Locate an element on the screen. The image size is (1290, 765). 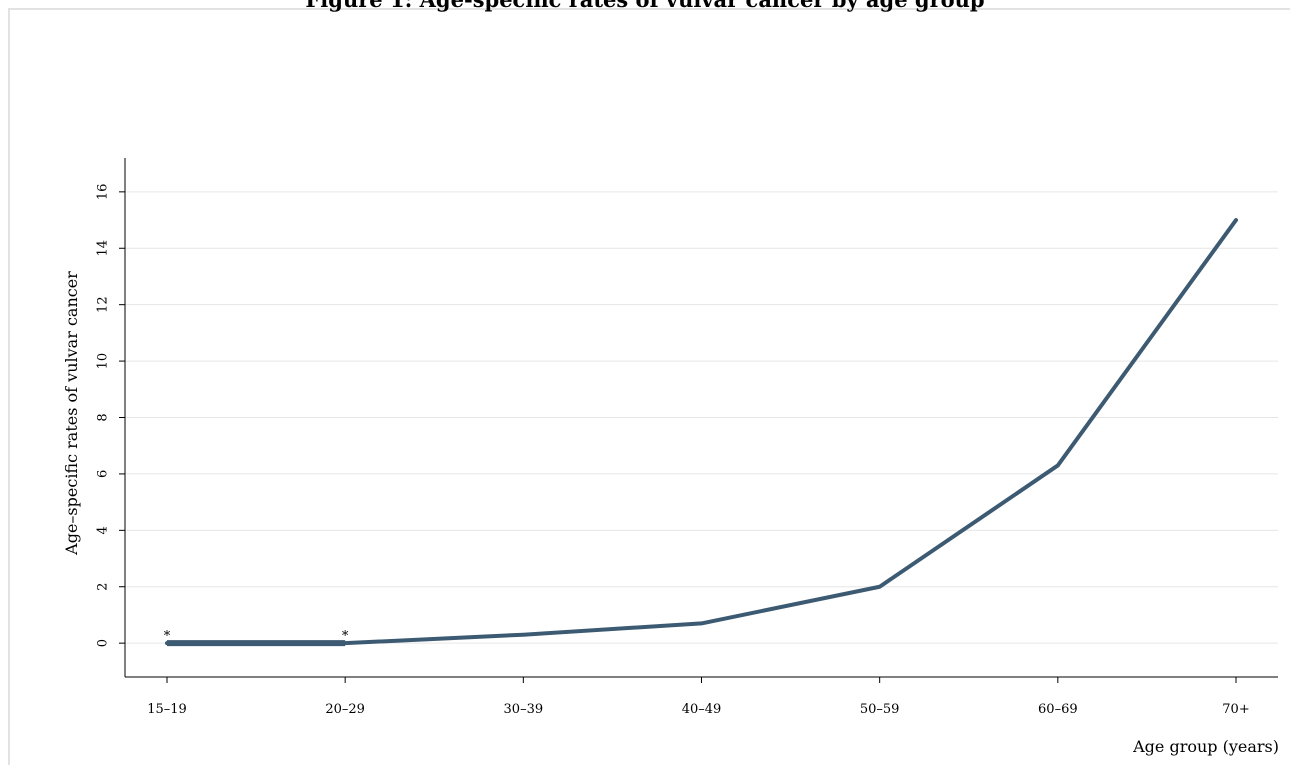
x-tick-label: 15–19 is located at coordinates (167, 709).